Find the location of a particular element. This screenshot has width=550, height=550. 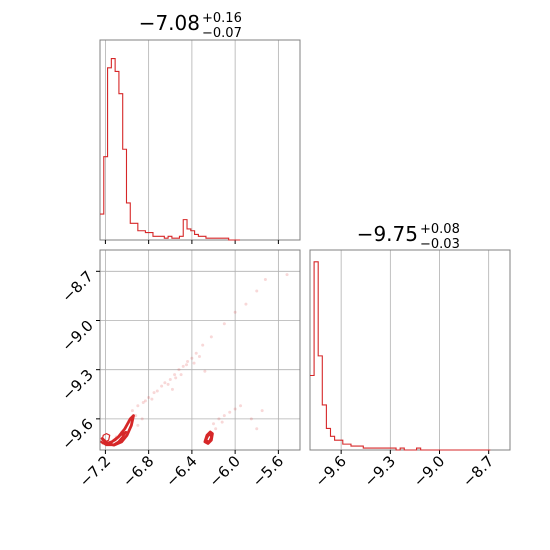

scatter-plot-area is located at coordinates (194, 360).